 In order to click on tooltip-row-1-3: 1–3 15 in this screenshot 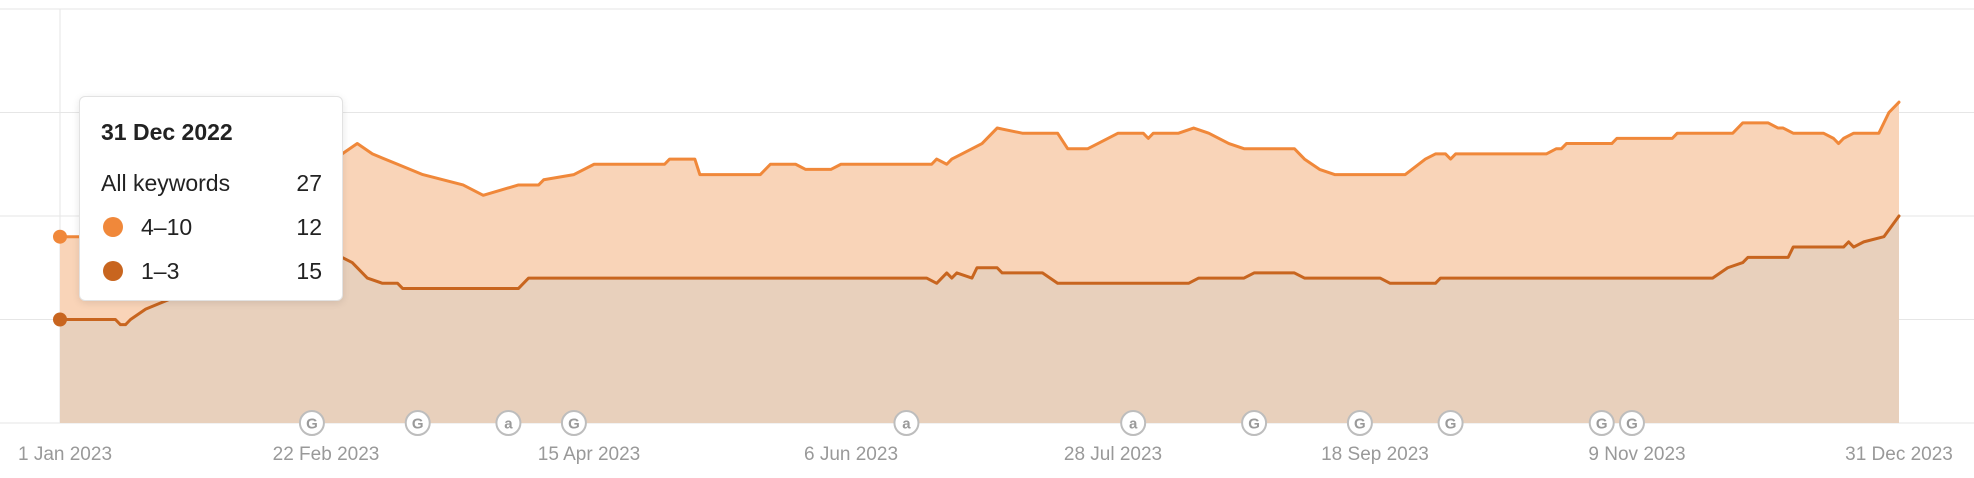, I will do `click(211, 271)`.